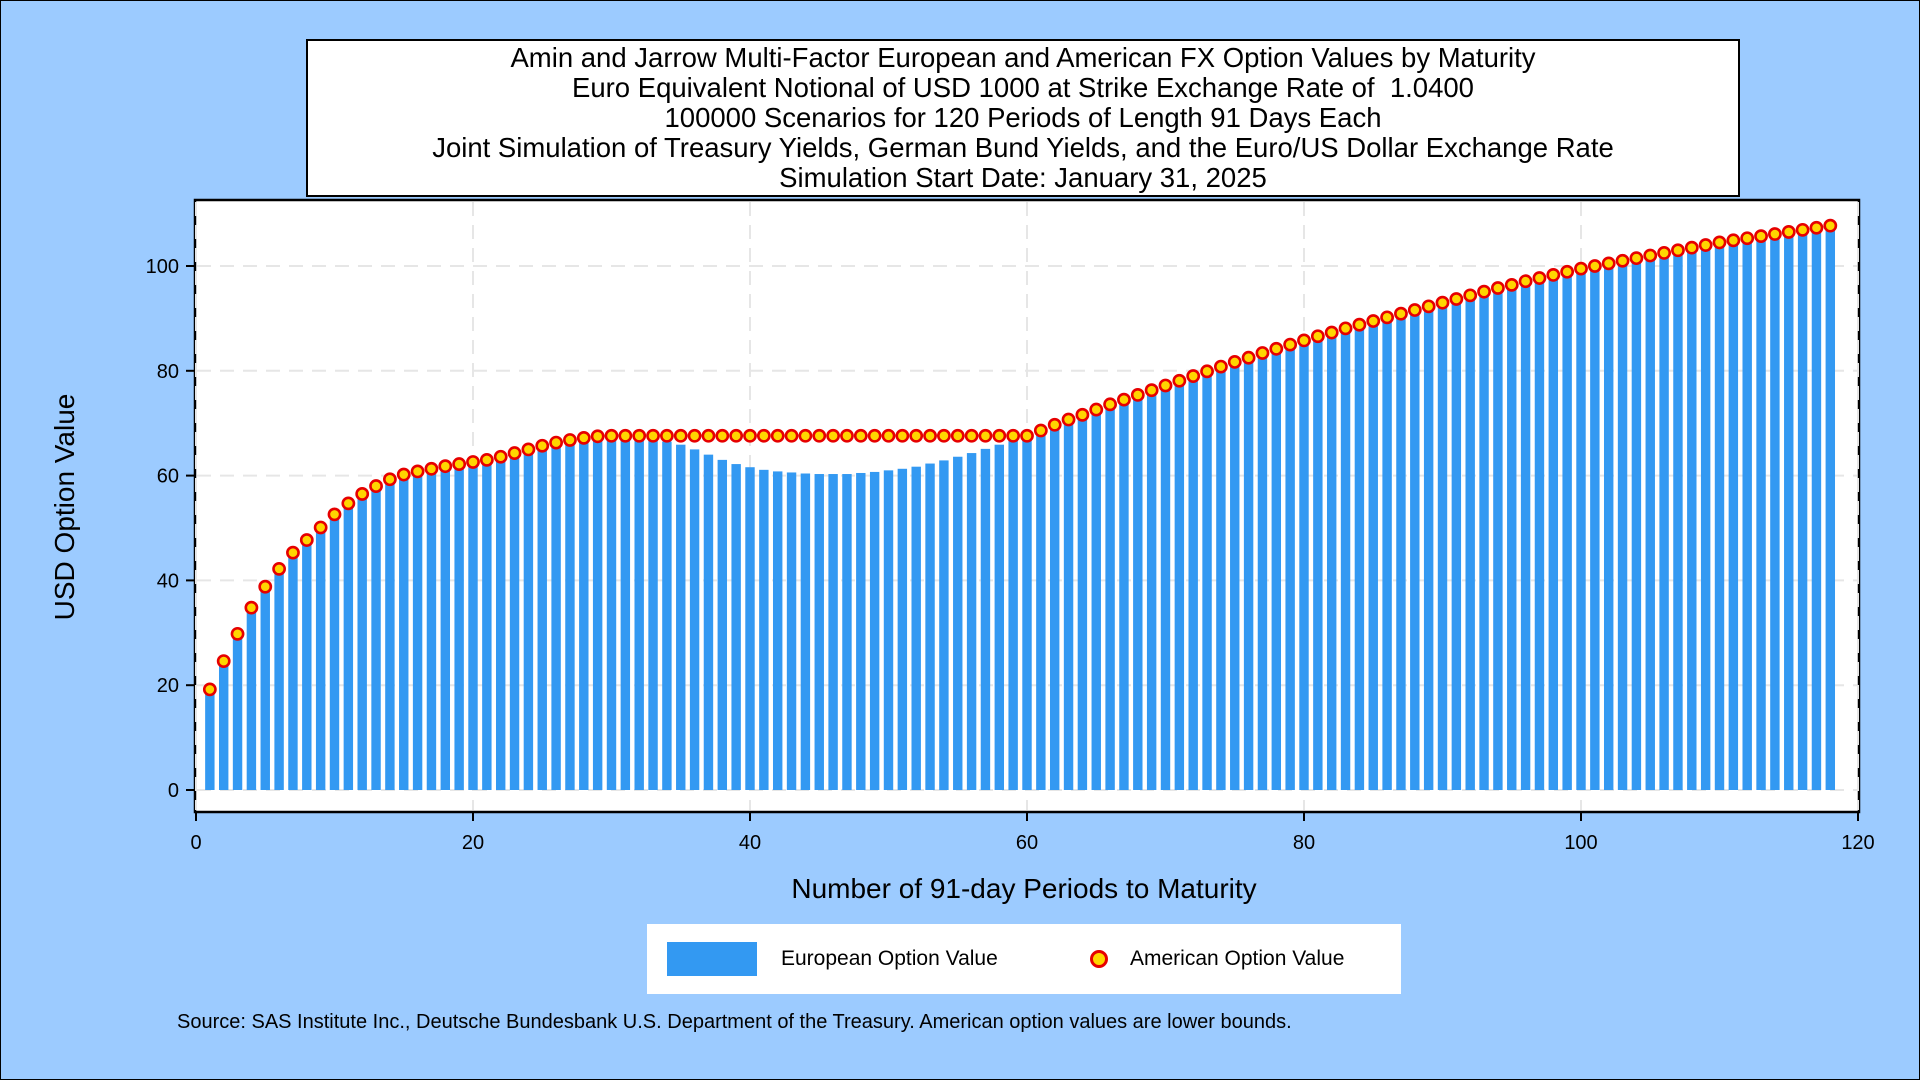 The height and width of the screenshot is (1080, 1920). Describe the element at coordinates (889, 958) in the screenshot. I see `legend-label-european: European Option Value` at that location.